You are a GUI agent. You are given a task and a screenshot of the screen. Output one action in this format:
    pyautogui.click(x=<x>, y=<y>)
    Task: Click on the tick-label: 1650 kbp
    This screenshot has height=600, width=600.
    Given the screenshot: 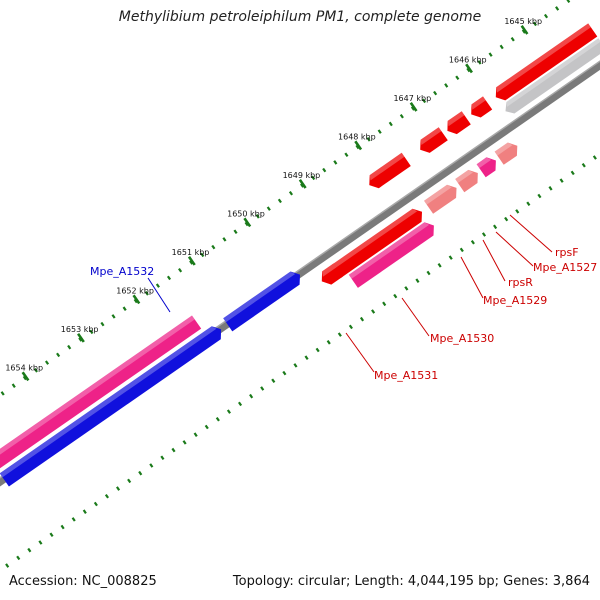 What is the action you would take?
    pyautogui.click(x=246, y=213)
    